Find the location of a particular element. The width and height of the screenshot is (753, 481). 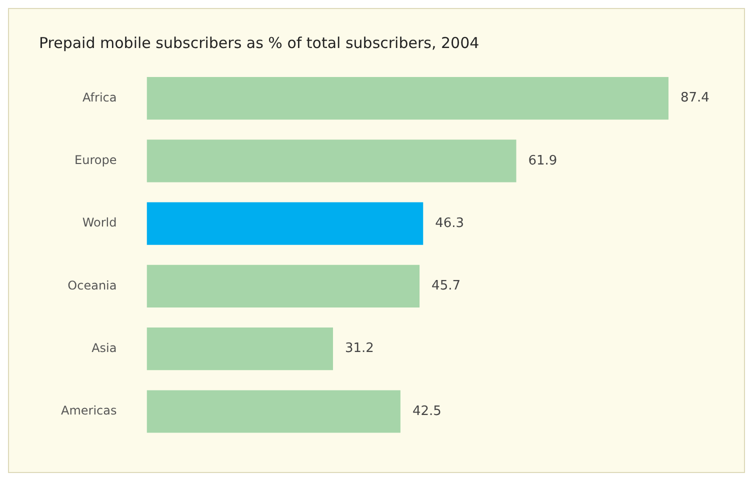

chart-title: Prepaid mobile subscribers as % of total subscribers, 2004 is located at coordinates (259, 43).